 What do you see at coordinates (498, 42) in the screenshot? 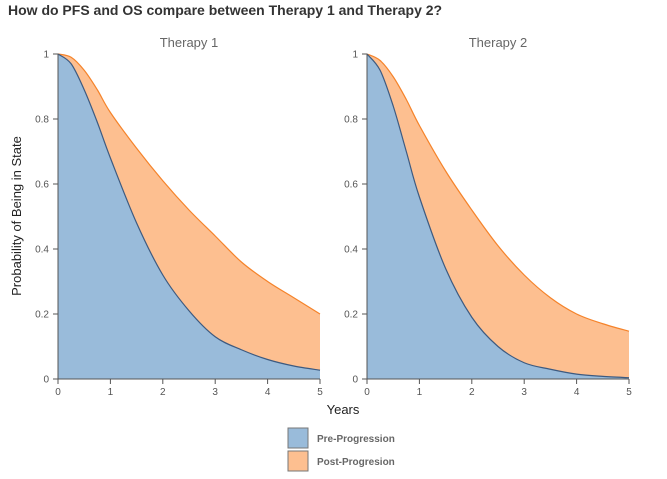
I see `panel-title: Therapy 2` at bounding box center [498, 42].